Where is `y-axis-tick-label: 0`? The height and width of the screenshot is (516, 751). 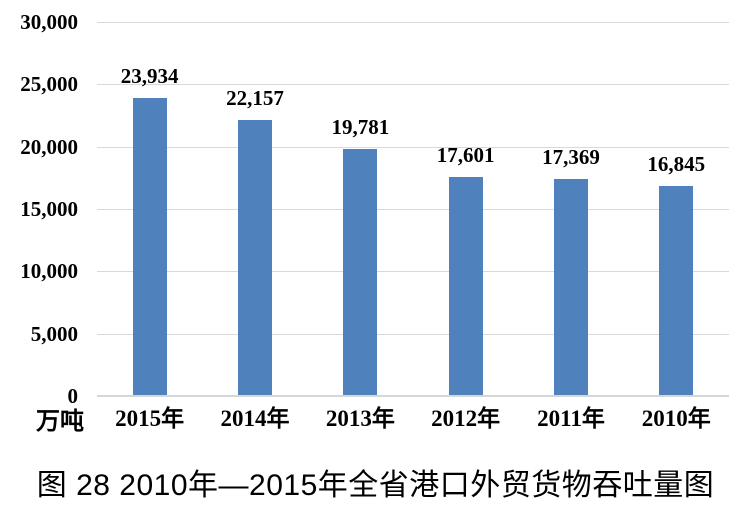 y-axis-tick-label: 0 is located at coordinates (73, 396).